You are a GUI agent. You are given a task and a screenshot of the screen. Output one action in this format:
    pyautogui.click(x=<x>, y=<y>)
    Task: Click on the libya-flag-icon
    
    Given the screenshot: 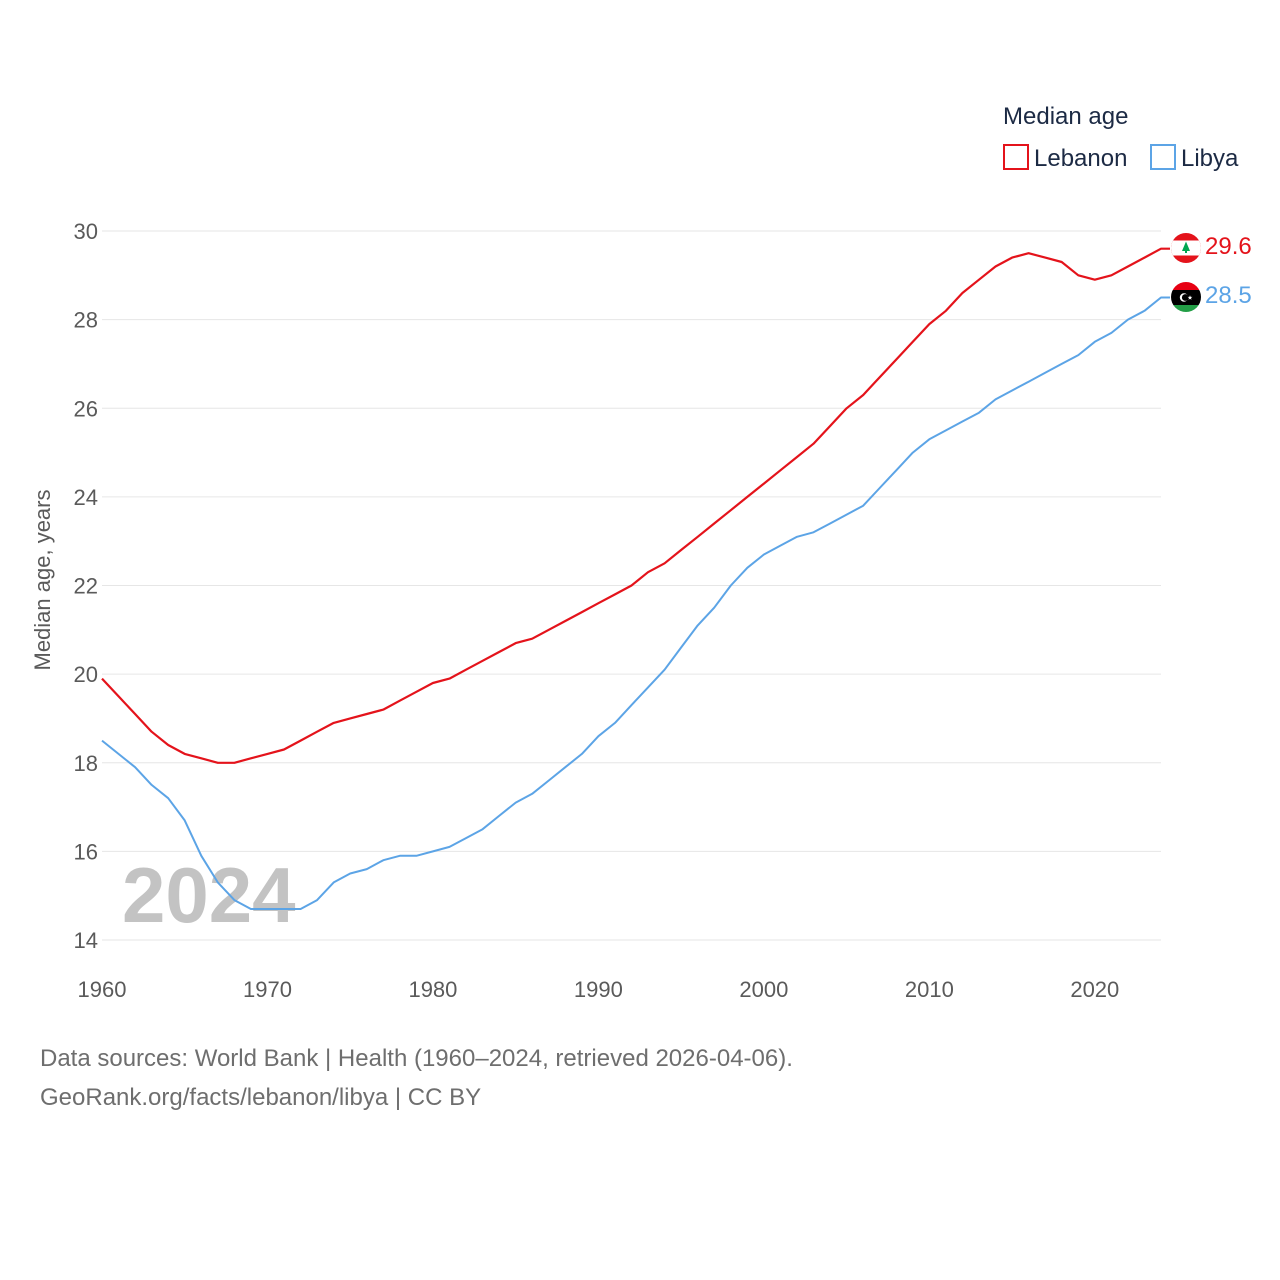 What is the action you would take?
    pyautogui.click(x=1186, y=297)
    